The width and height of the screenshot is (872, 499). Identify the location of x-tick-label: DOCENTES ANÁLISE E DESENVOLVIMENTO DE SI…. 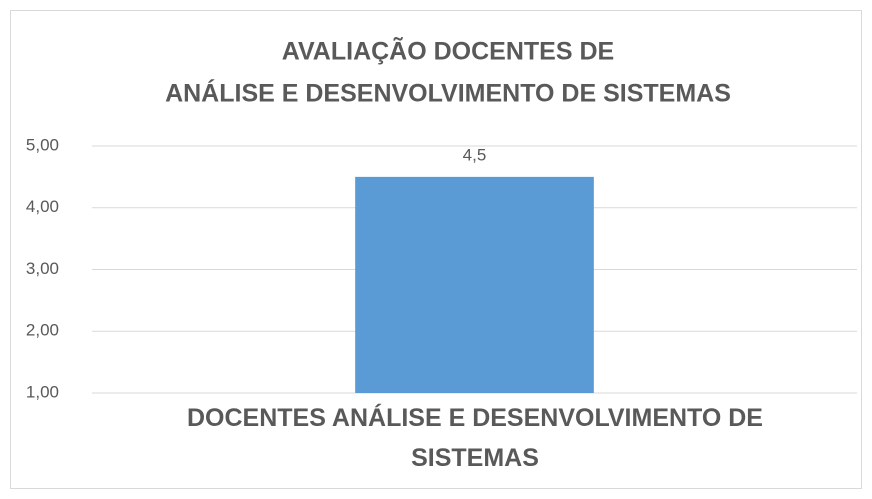
(474, 438).